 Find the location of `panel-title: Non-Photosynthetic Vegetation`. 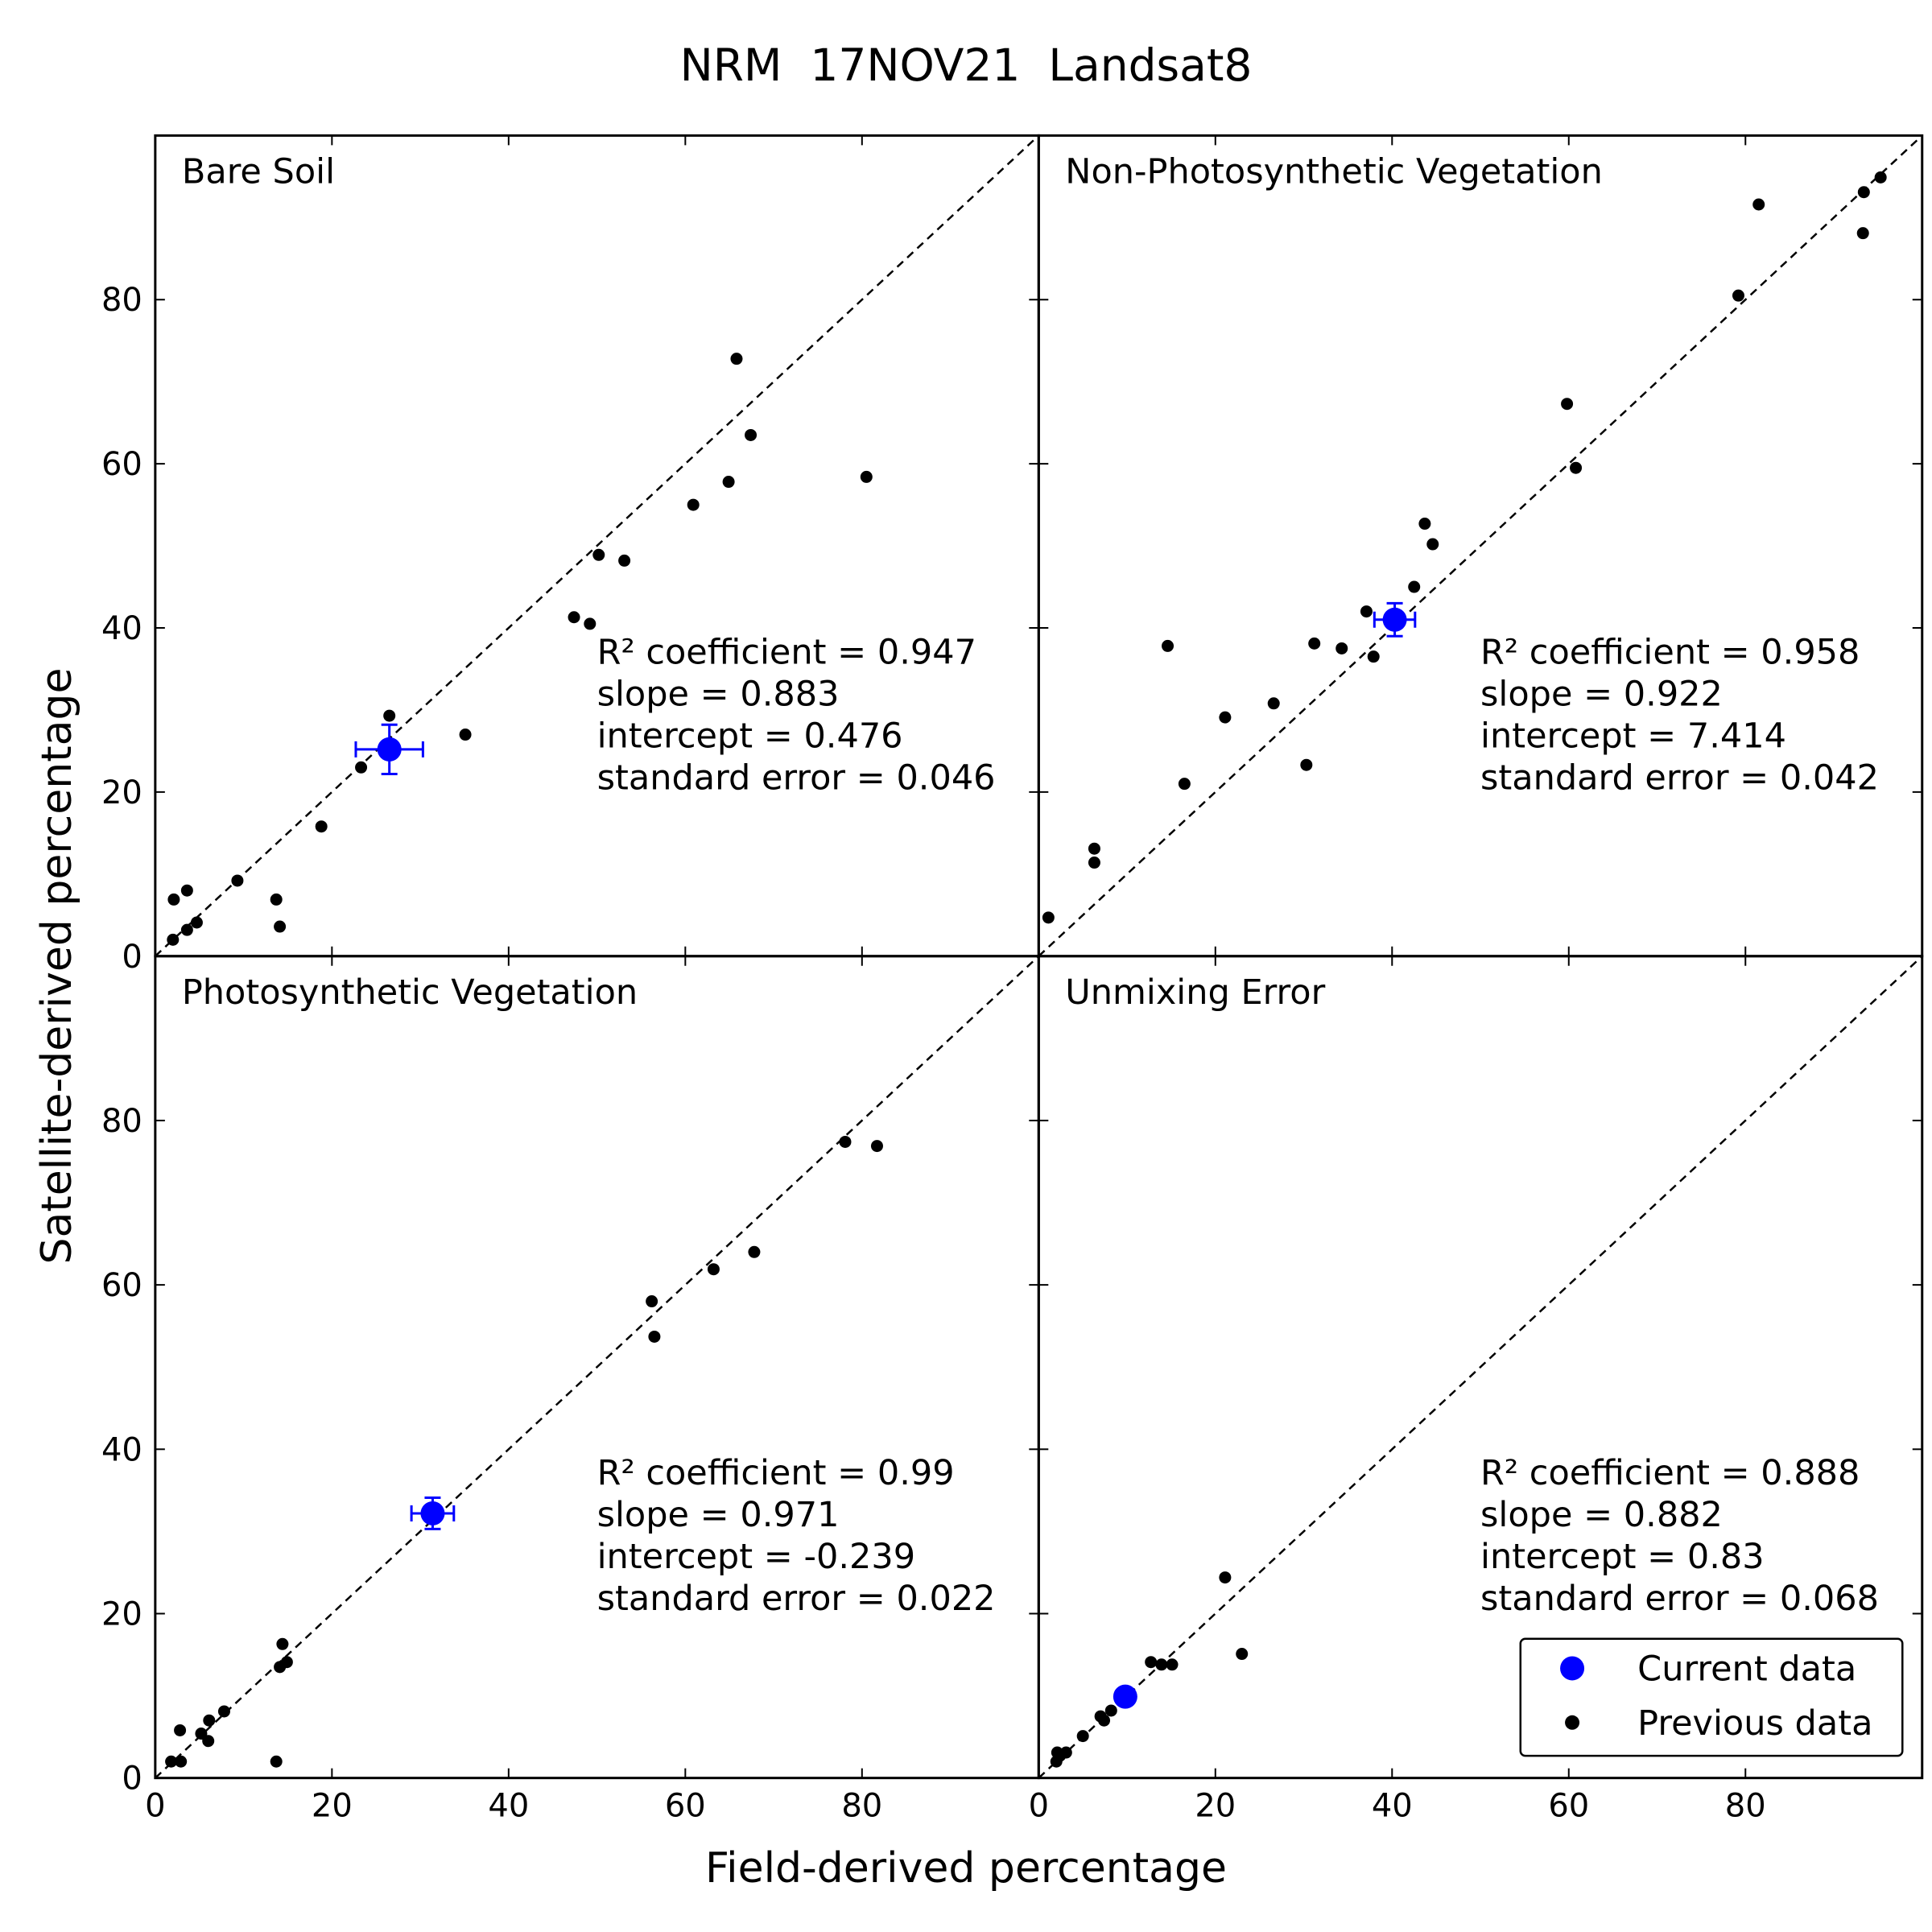

panel-title: Non-Photosynthetic Vegetation is located at coordinates (1334, 171).